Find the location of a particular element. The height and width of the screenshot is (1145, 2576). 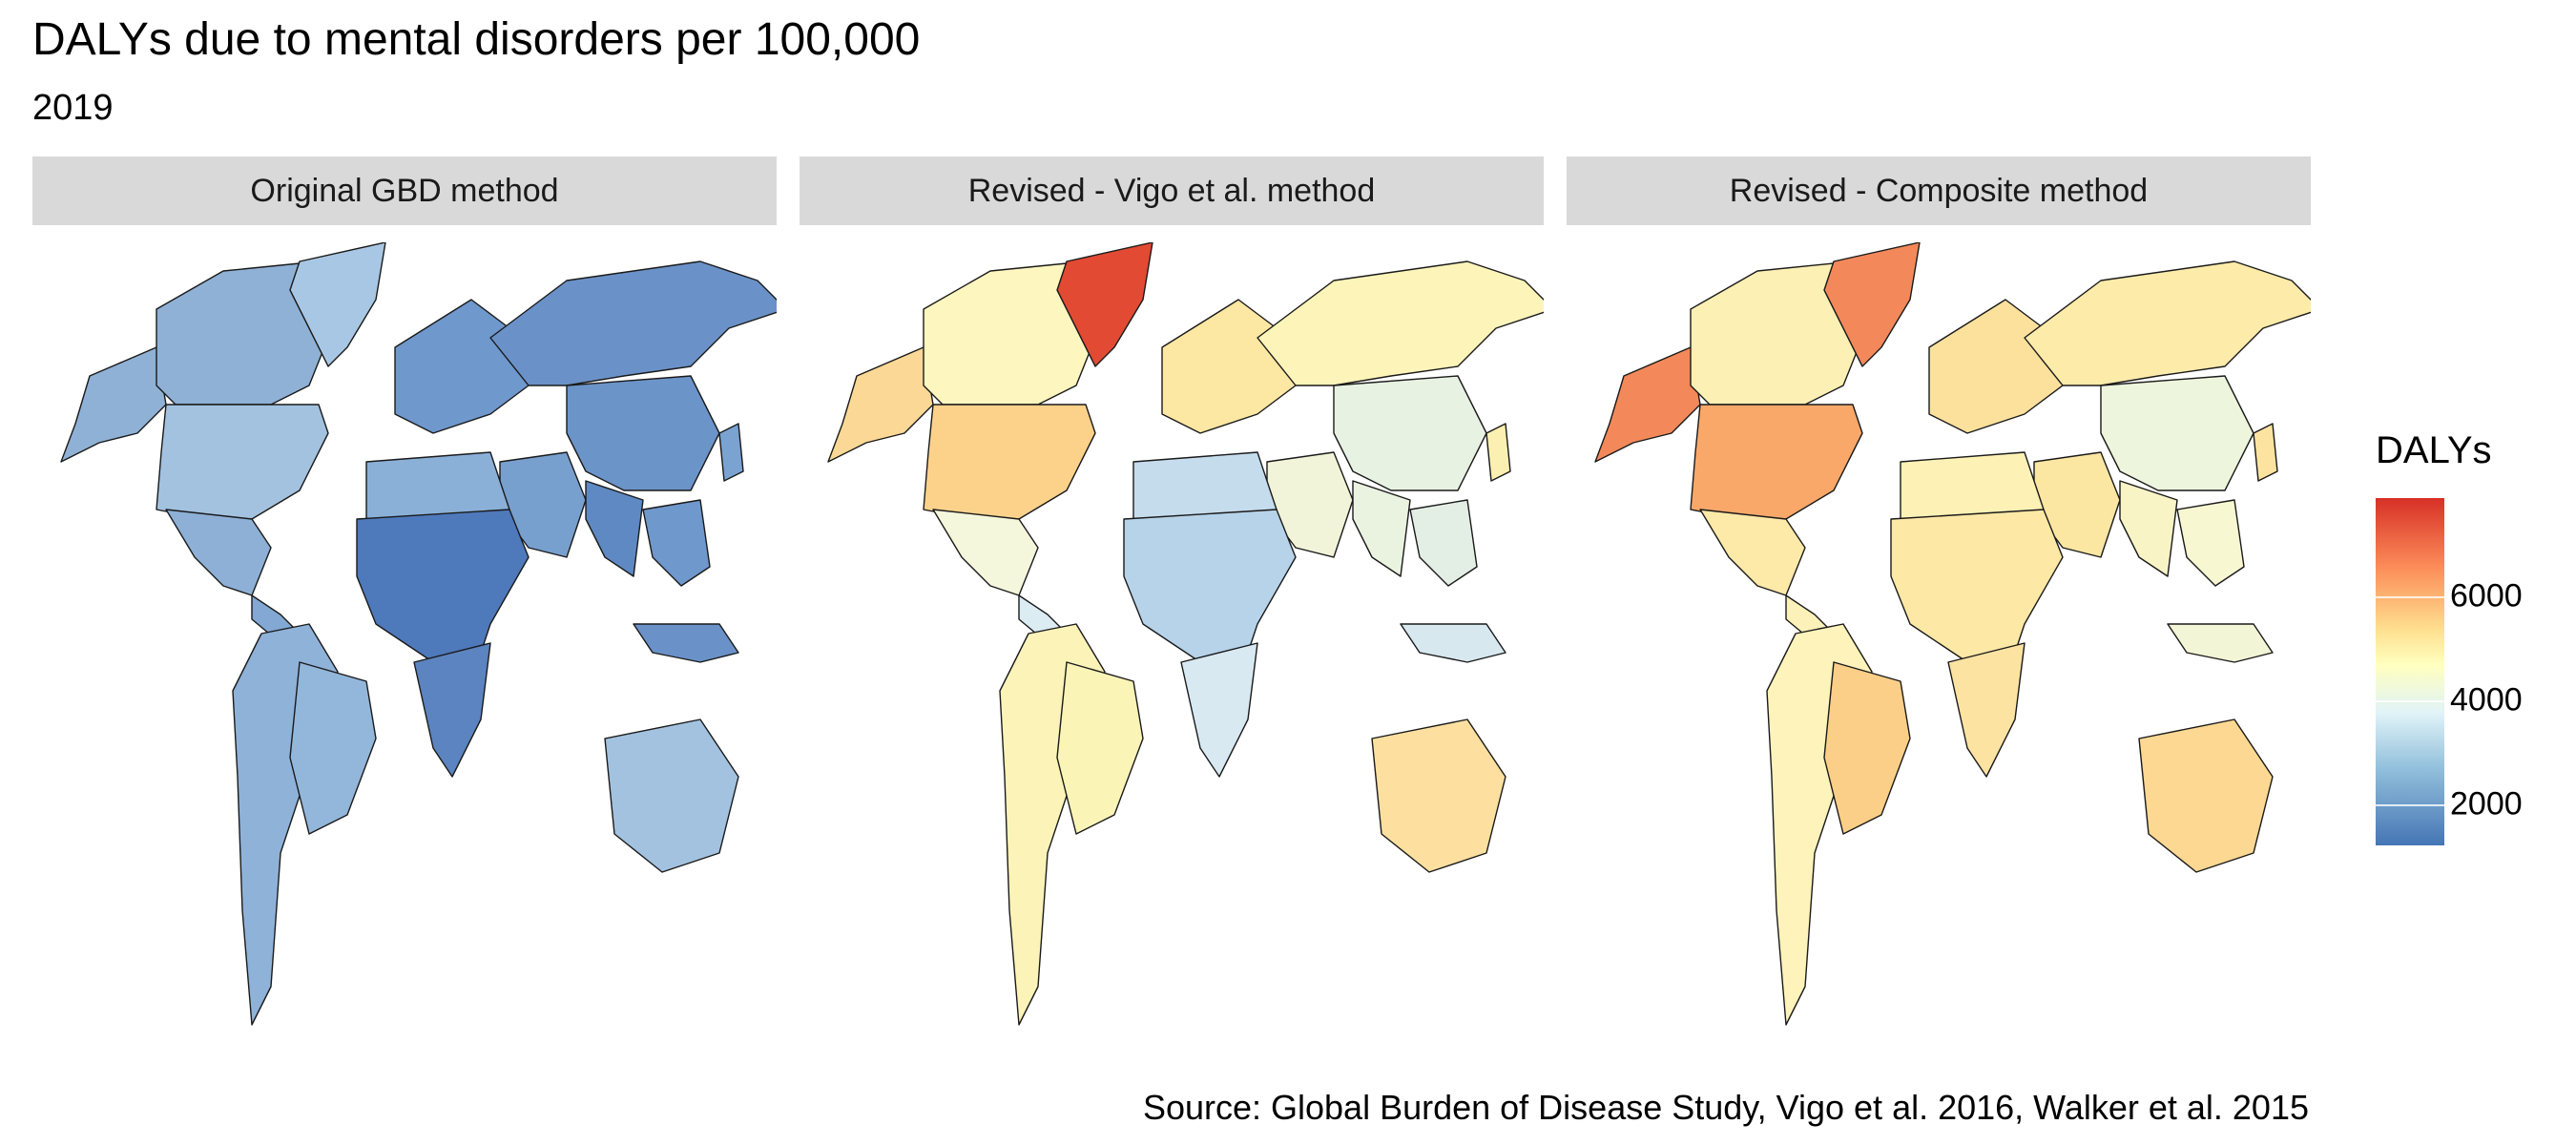

legend-title: DALYs is located at coordinates (2434, 450).